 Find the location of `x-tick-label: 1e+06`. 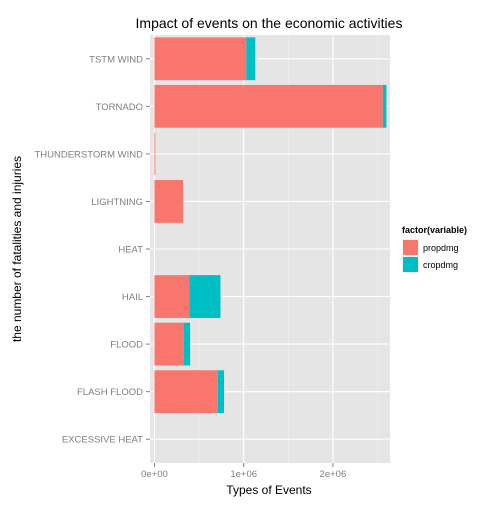

x-tick-label: 1e+06 is located at coordinates (243, 474).